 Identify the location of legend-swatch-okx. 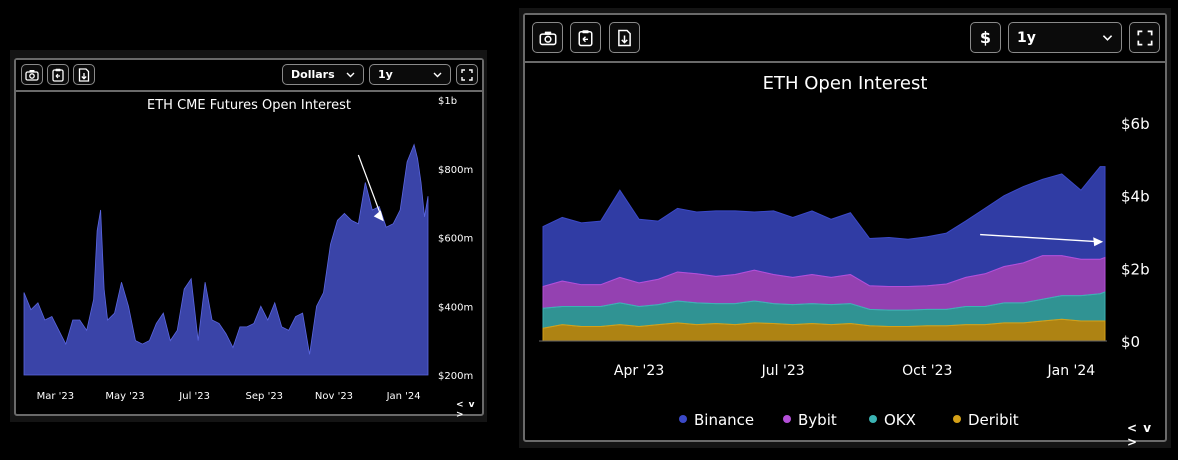
(873, 419).